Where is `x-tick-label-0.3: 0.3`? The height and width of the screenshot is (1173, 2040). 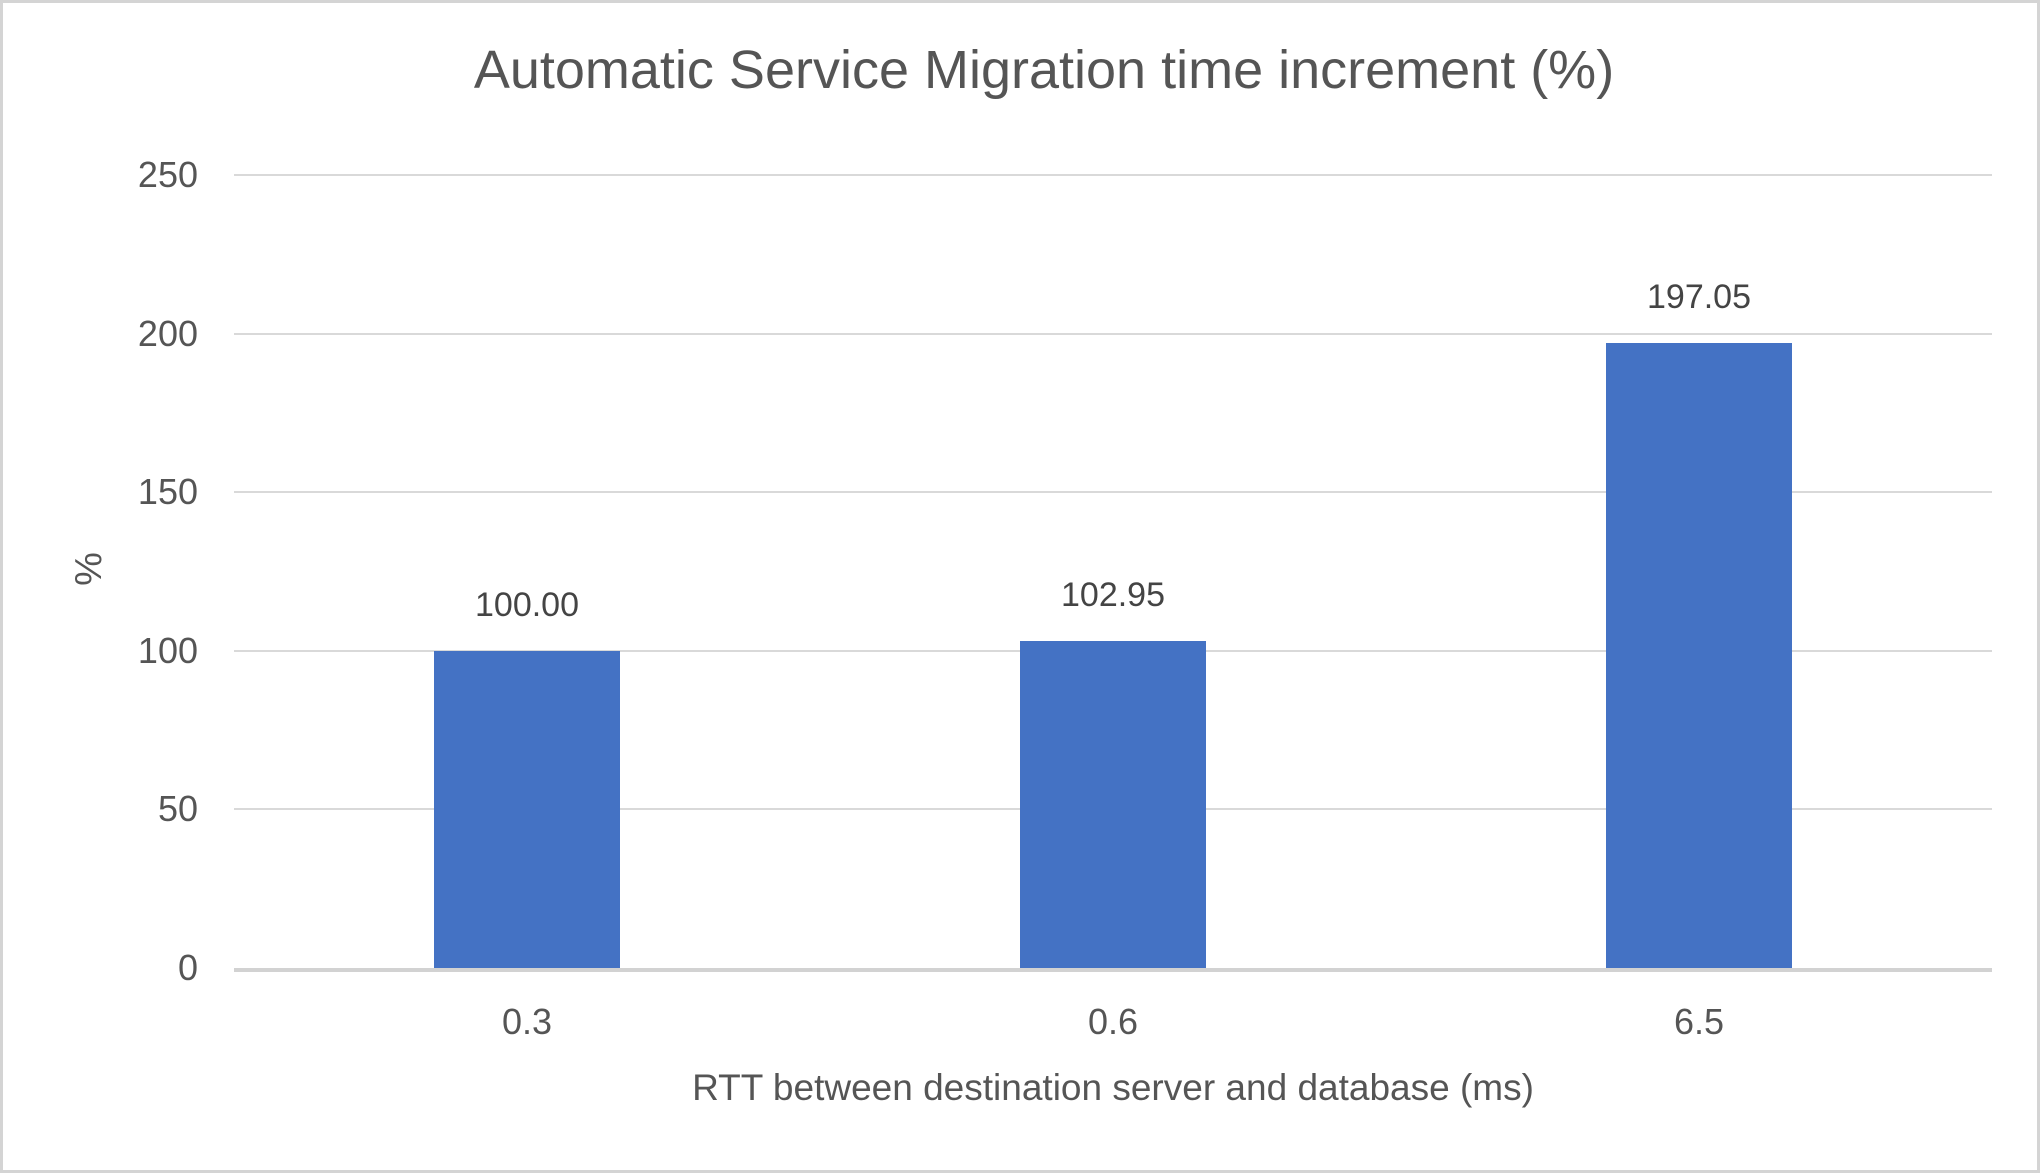 x-tick-label-0.3: 0.3 is located at coordinates (527, 1021).